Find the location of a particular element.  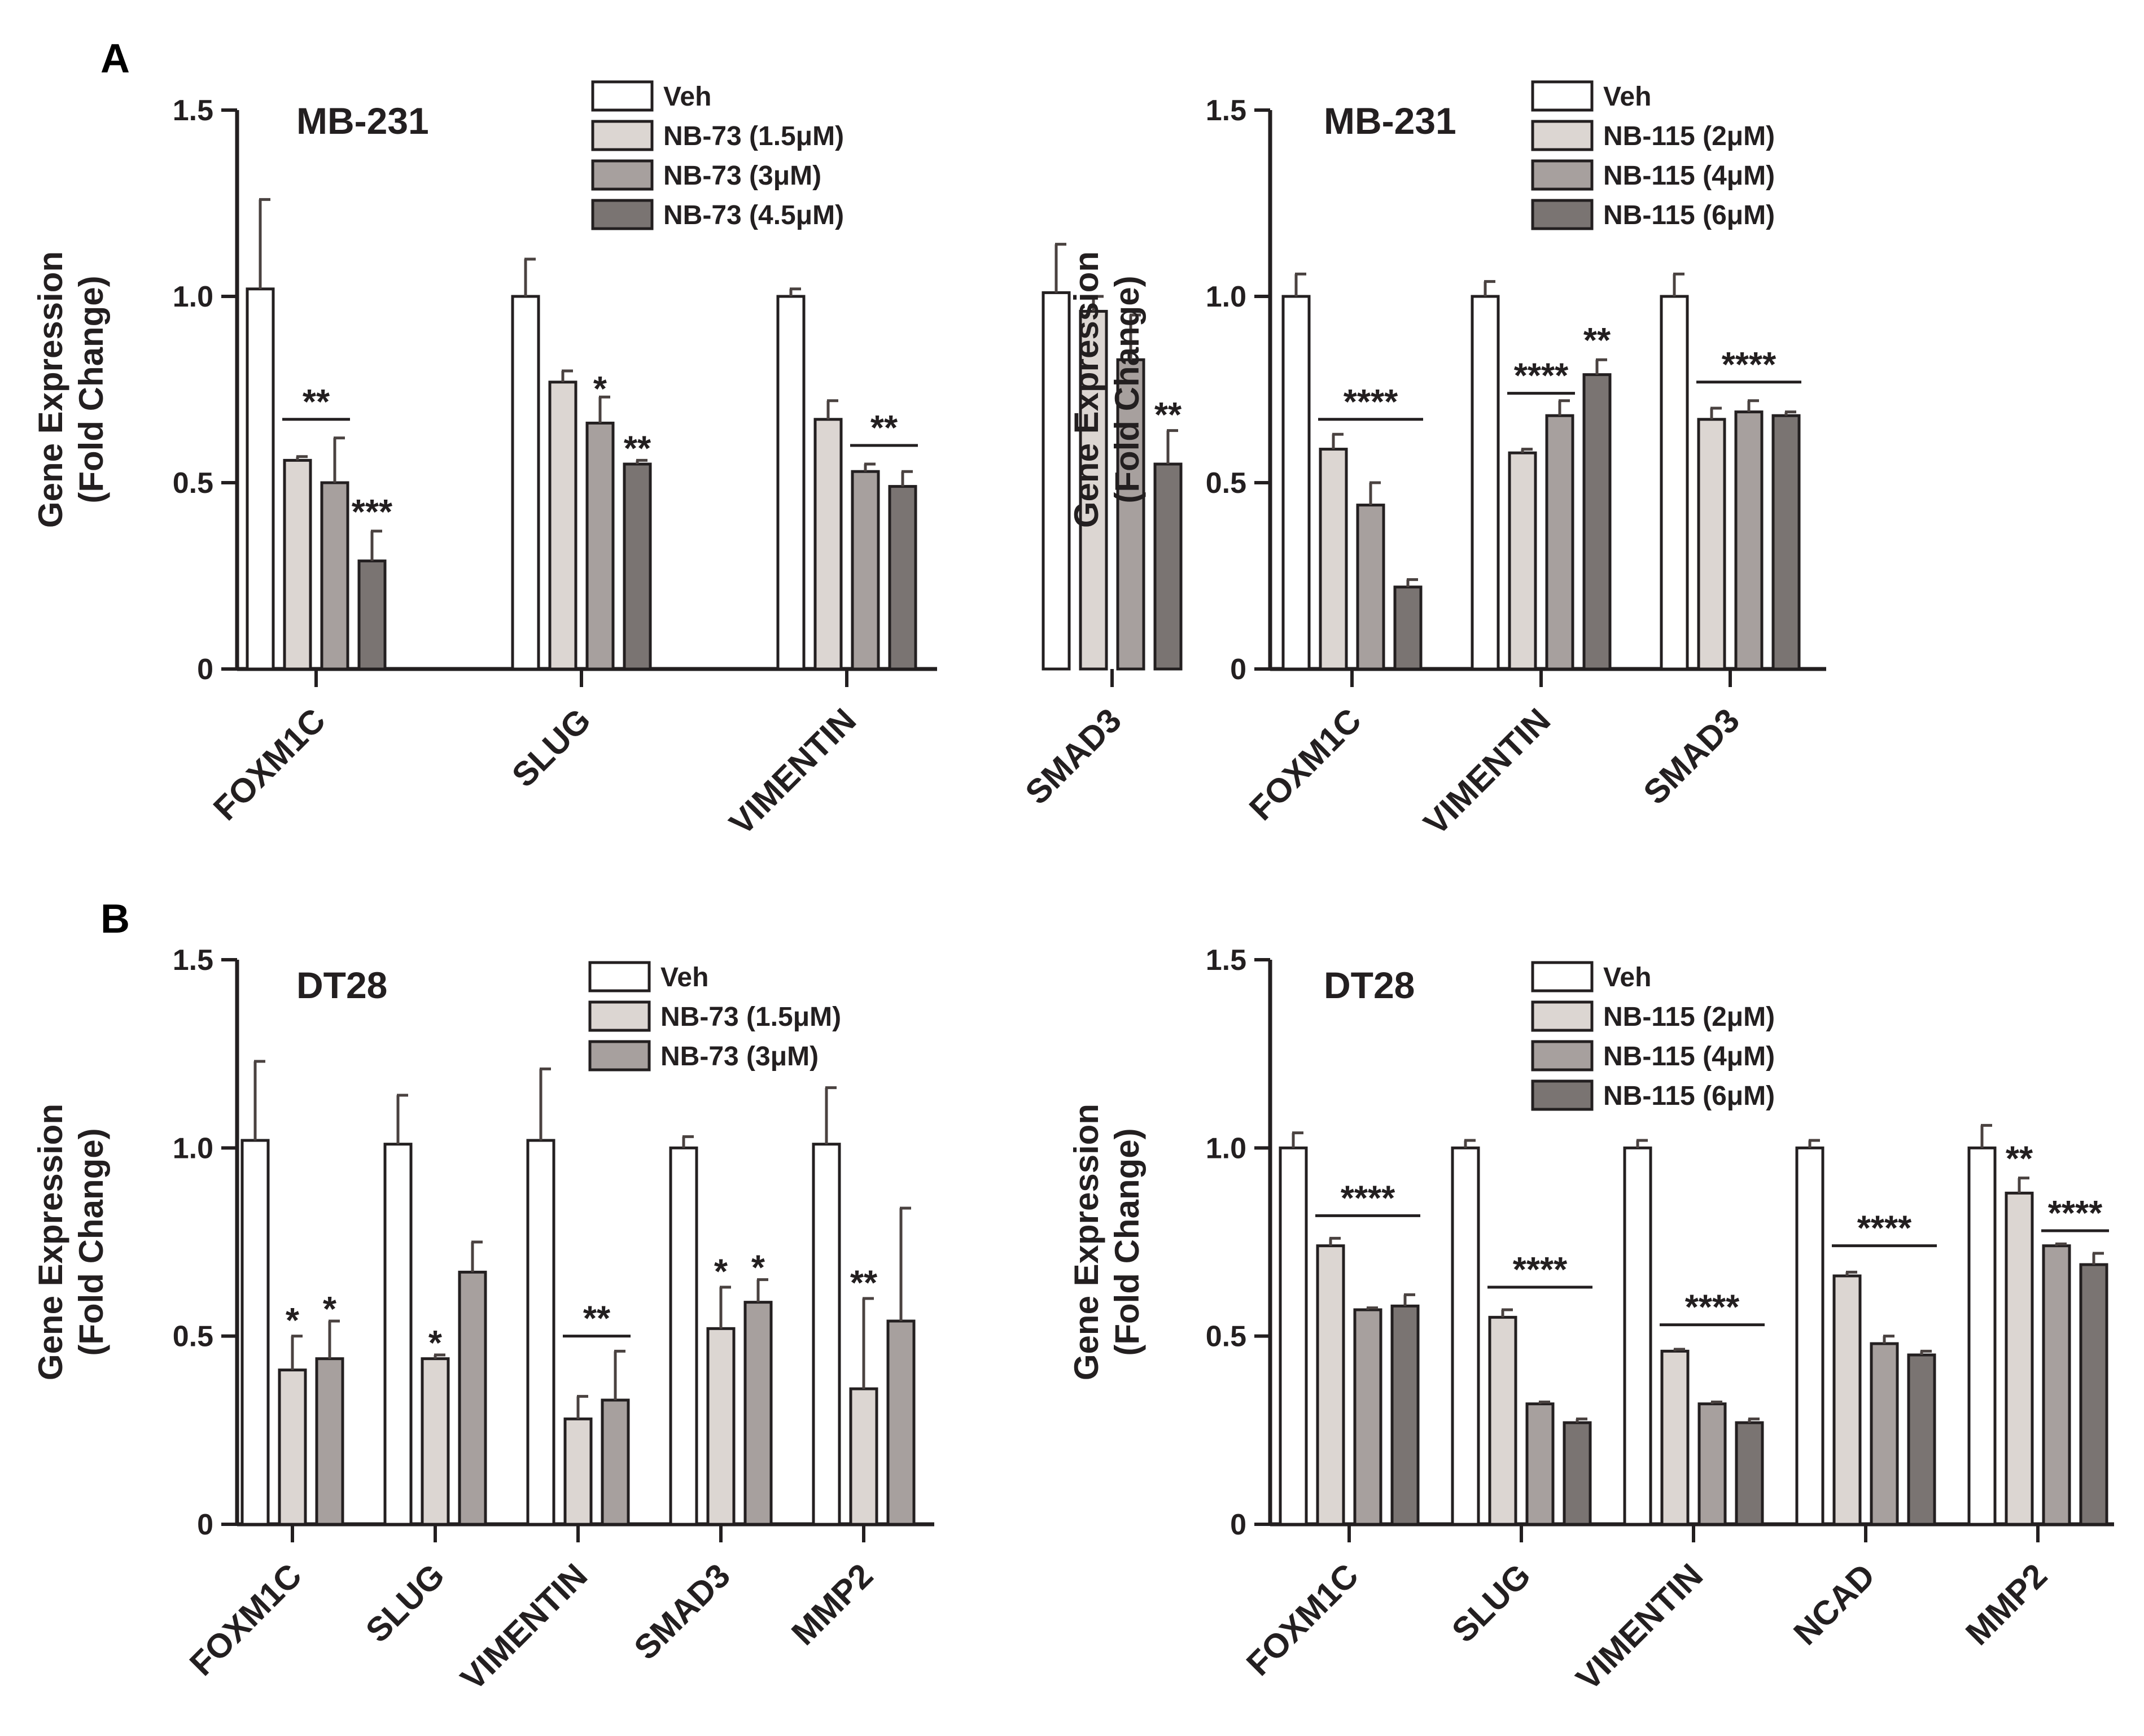

legend-label: NB-73 (4.5μM) is located at coordinates (754, 215).